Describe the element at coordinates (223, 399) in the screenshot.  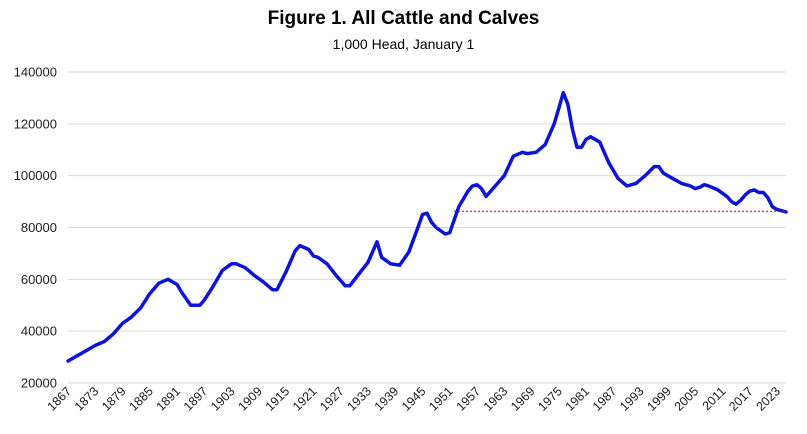
I see `x-tick-label: 1903` at that location.